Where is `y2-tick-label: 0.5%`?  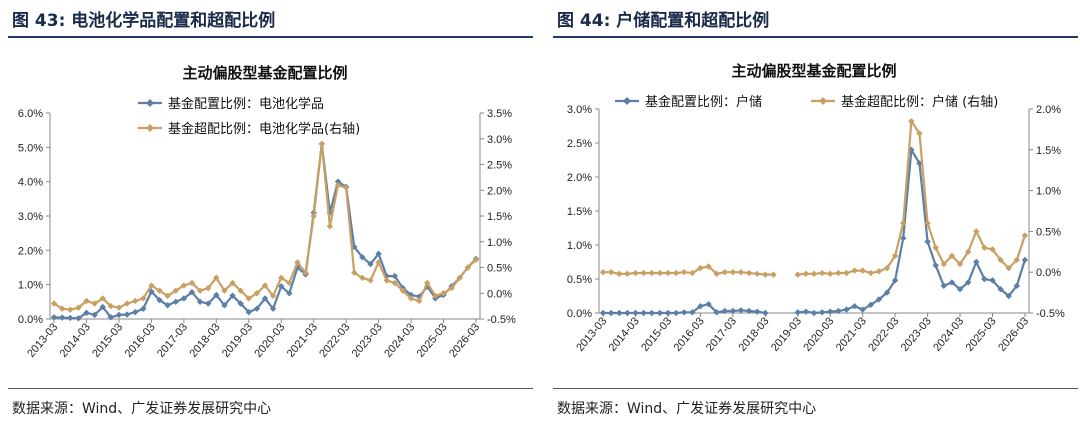 y2-tick-label: 0.5% is located at coordinates (1048, 232).